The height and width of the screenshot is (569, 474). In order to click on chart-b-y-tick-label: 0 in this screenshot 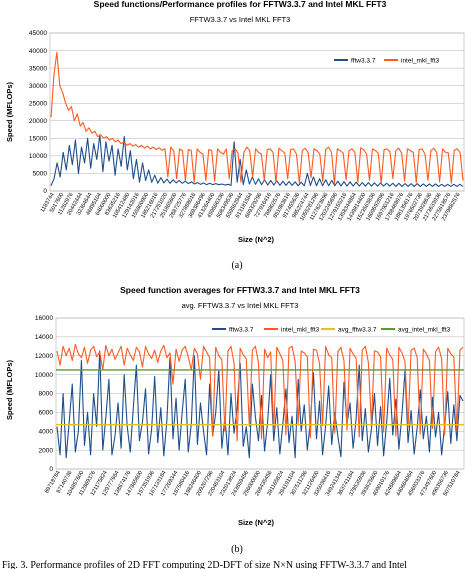, I will do `click(51, 469)`.